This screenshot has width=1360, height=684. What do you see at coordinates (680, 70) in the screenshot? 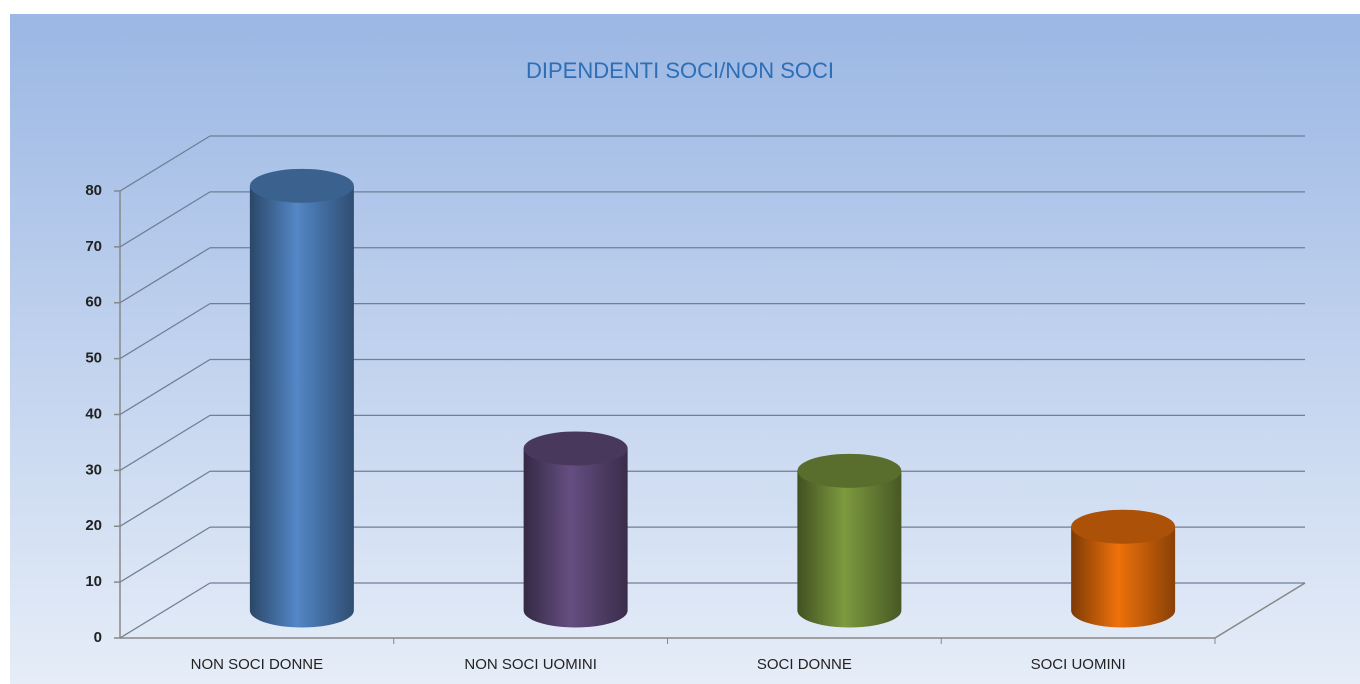
I see `chart-title: DIPENDENTI SOCI/NON SOCI` at bounding box center [680, 70].